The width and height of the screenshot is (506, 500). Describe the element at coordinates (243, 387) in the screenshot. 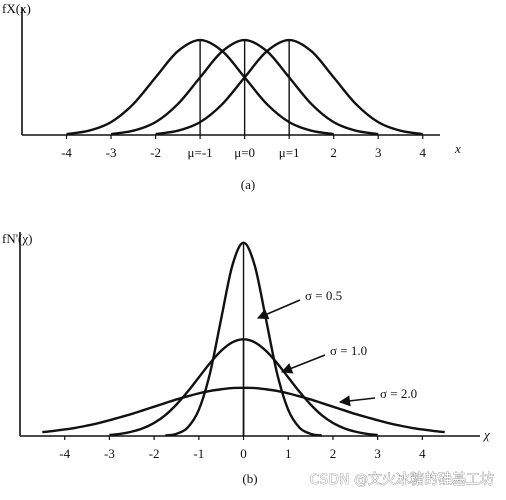

I see `curve` at that location.